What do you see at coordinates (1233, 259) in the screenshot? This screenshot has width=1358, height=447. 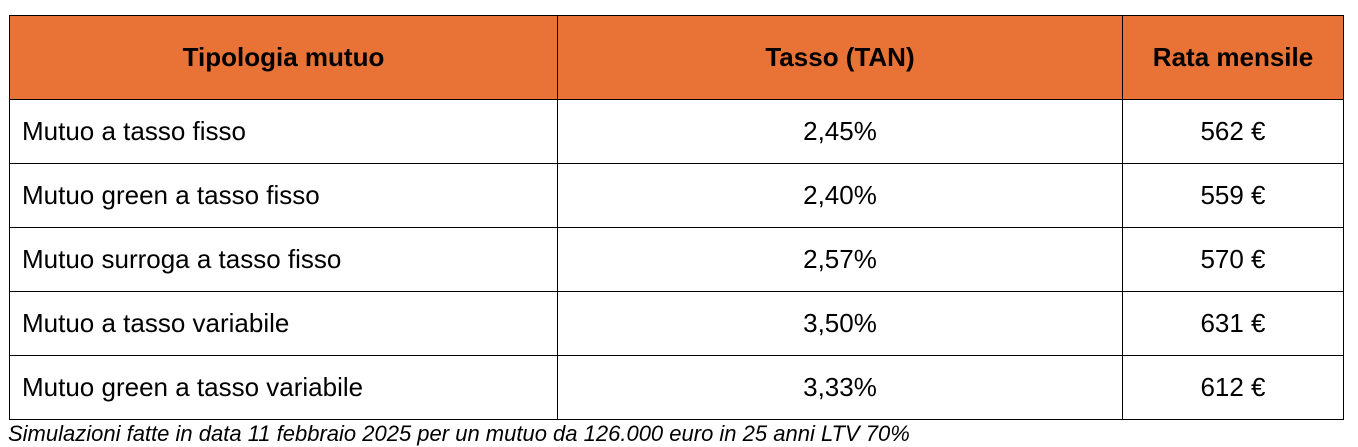 I see `payment-cell: 570 €` at bounding box center [1233, 259].